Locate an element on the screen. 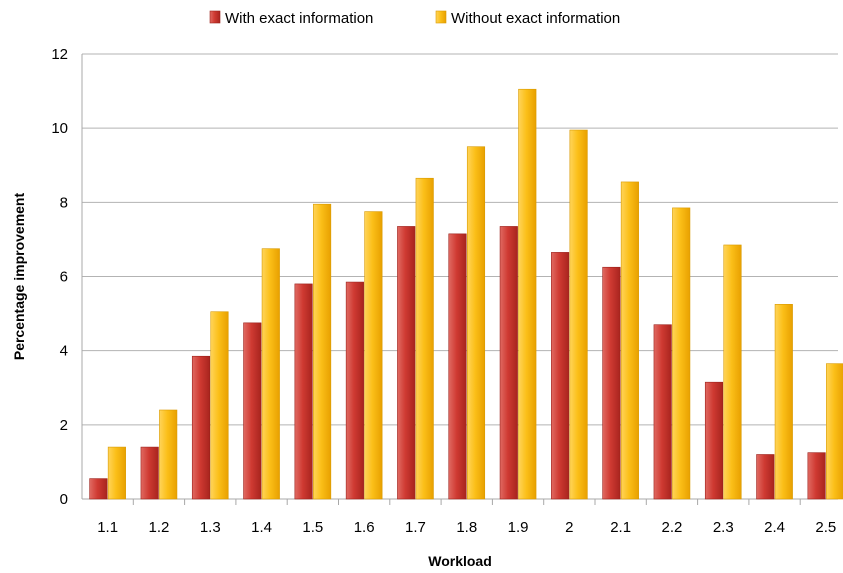 This screenshot has width=843, height=573. y-axis-title: Percentage improvement is located at coordinates (19, 277).